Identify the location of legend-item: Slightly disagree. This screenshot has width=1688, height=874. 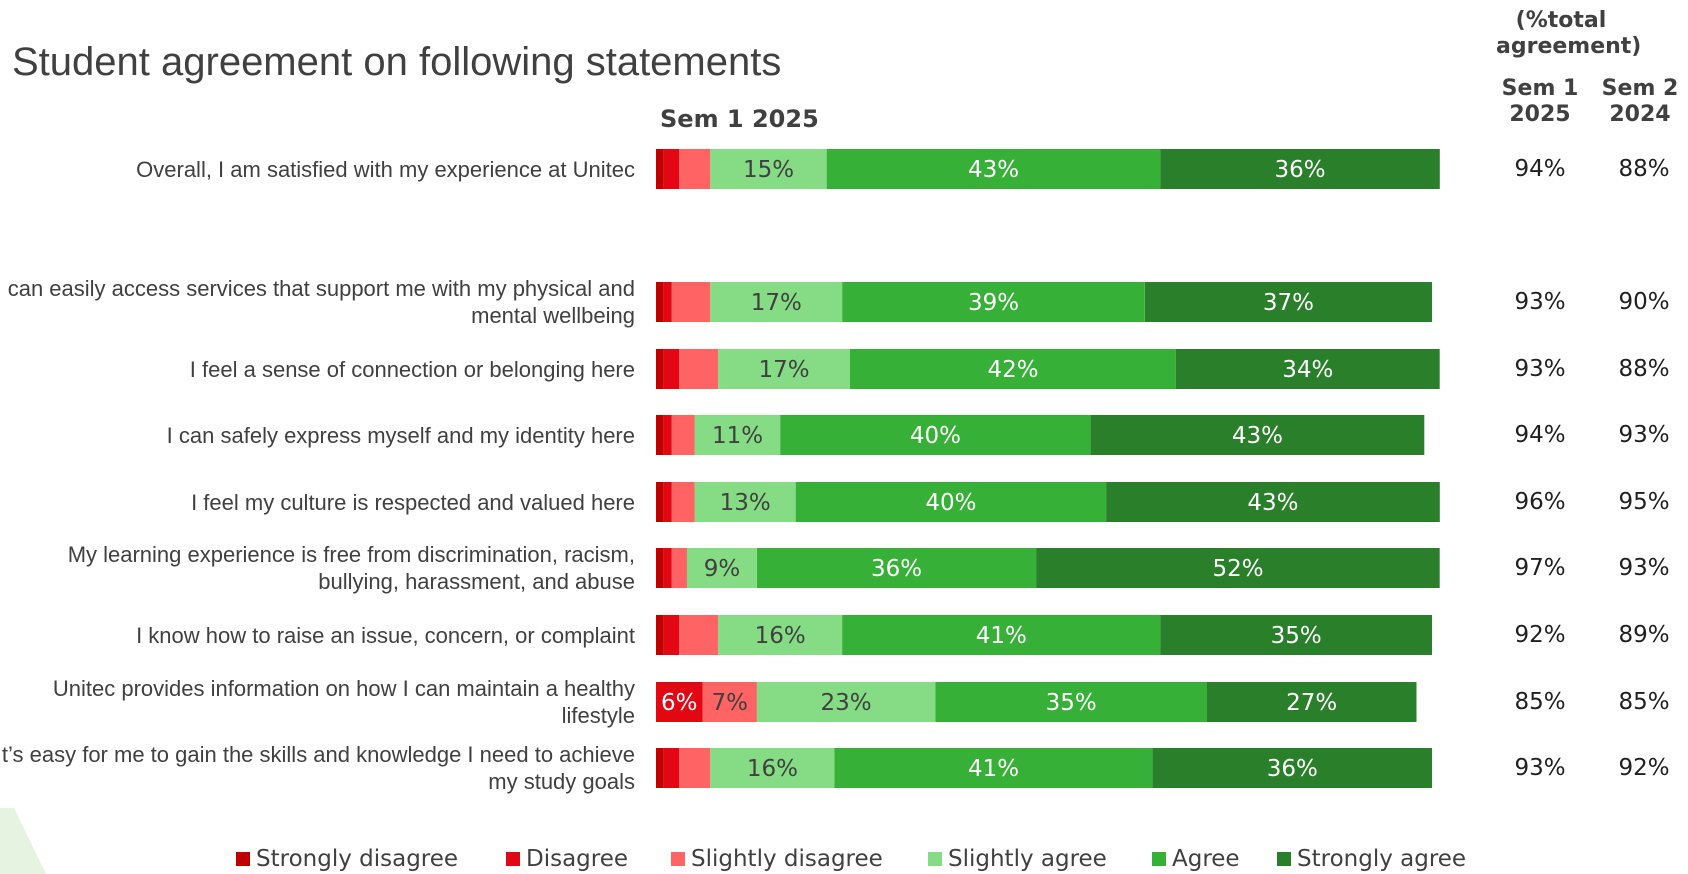
(777, 859).